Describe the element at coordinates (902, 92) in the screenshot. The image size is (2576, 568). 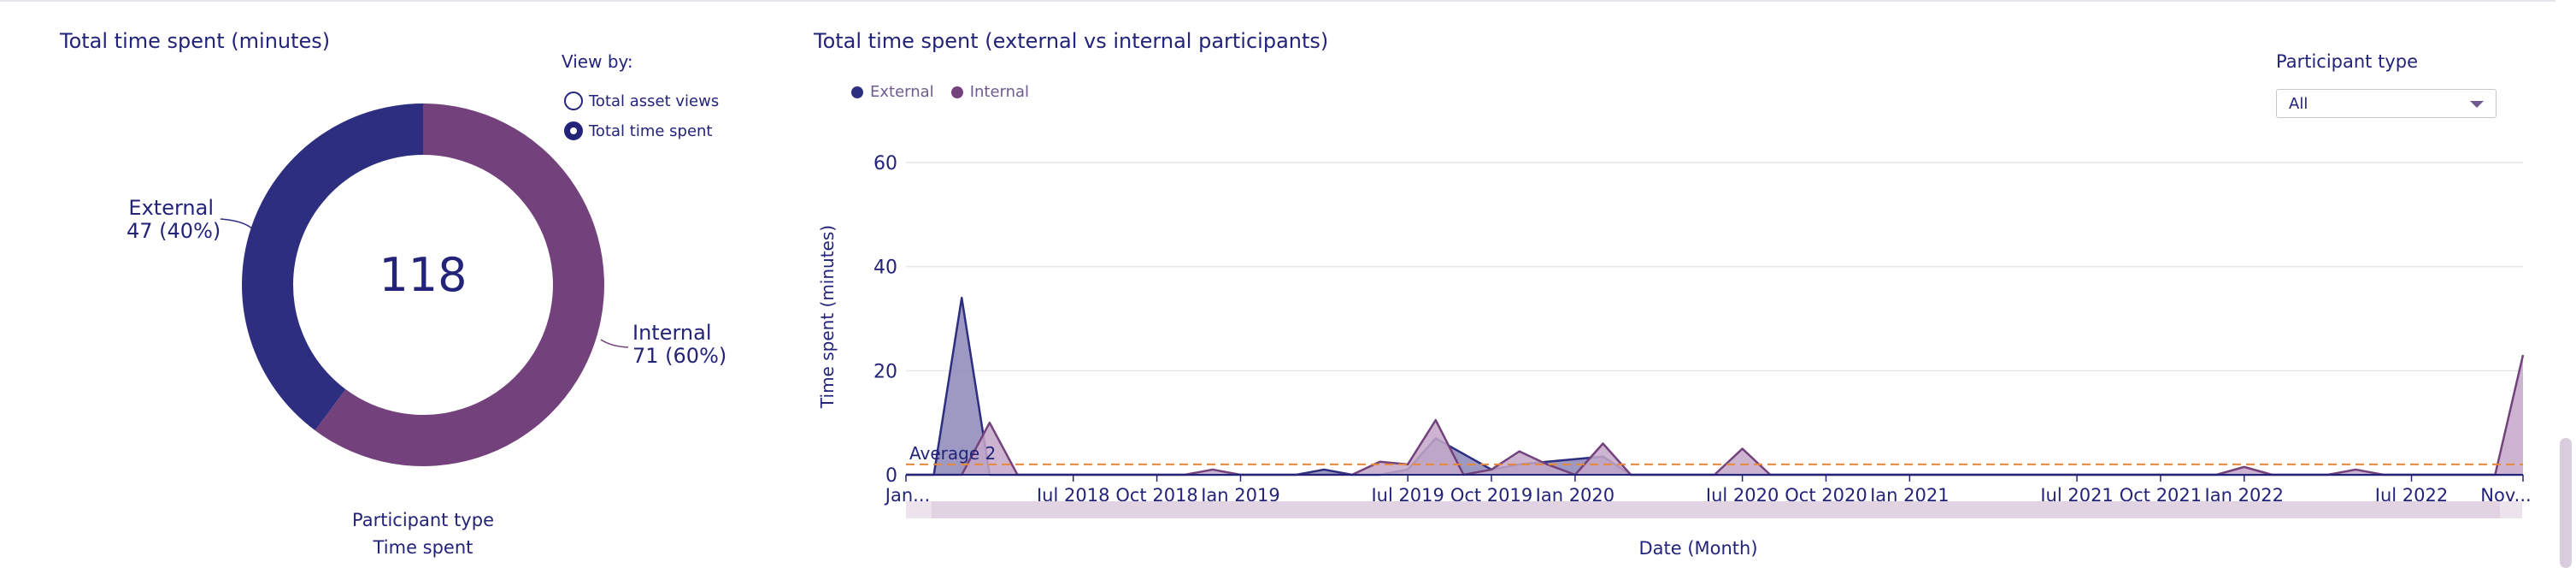
I see `legend-external-label: External` at that location.